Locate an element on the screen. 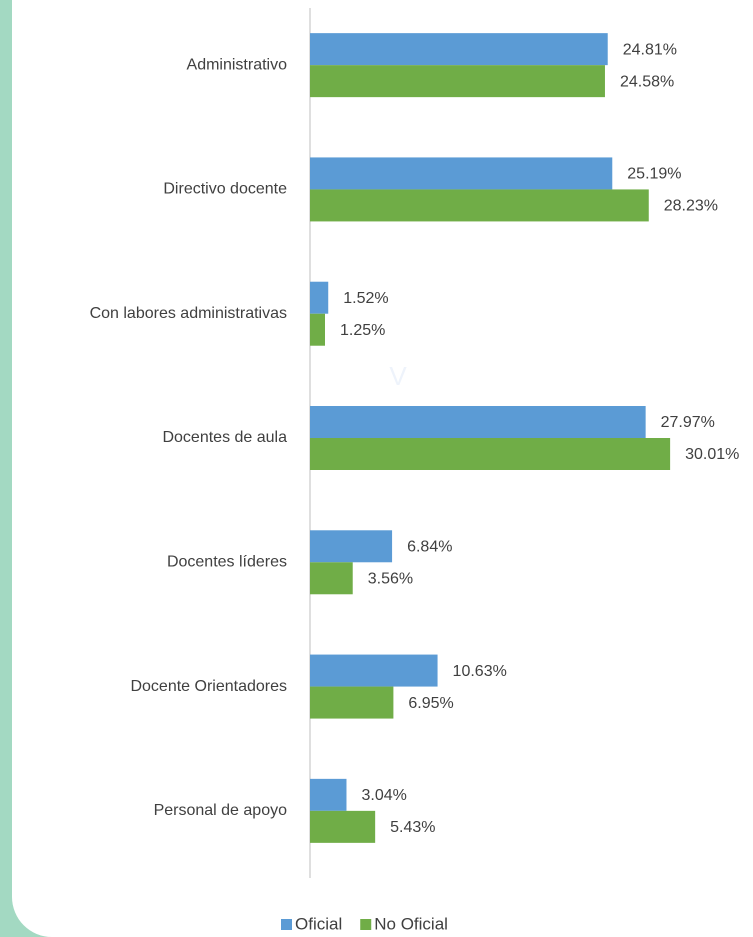 The width and height of the screenshot is (753, 937). value-label: 1.25% is located at coordinates (362, 330).